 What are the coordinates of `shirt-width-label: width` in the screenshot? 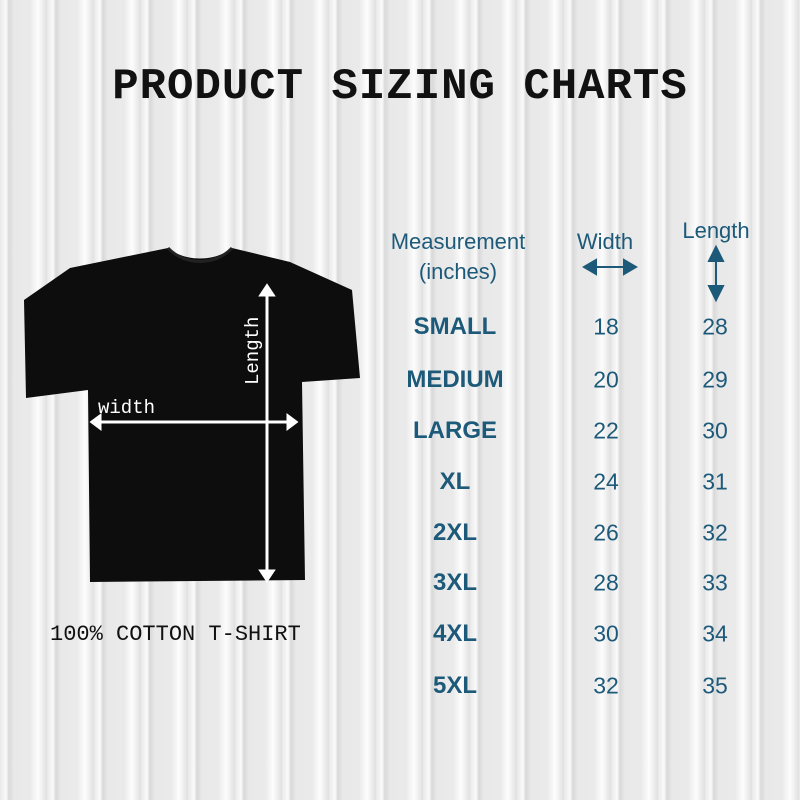 It's located at (126, 408).